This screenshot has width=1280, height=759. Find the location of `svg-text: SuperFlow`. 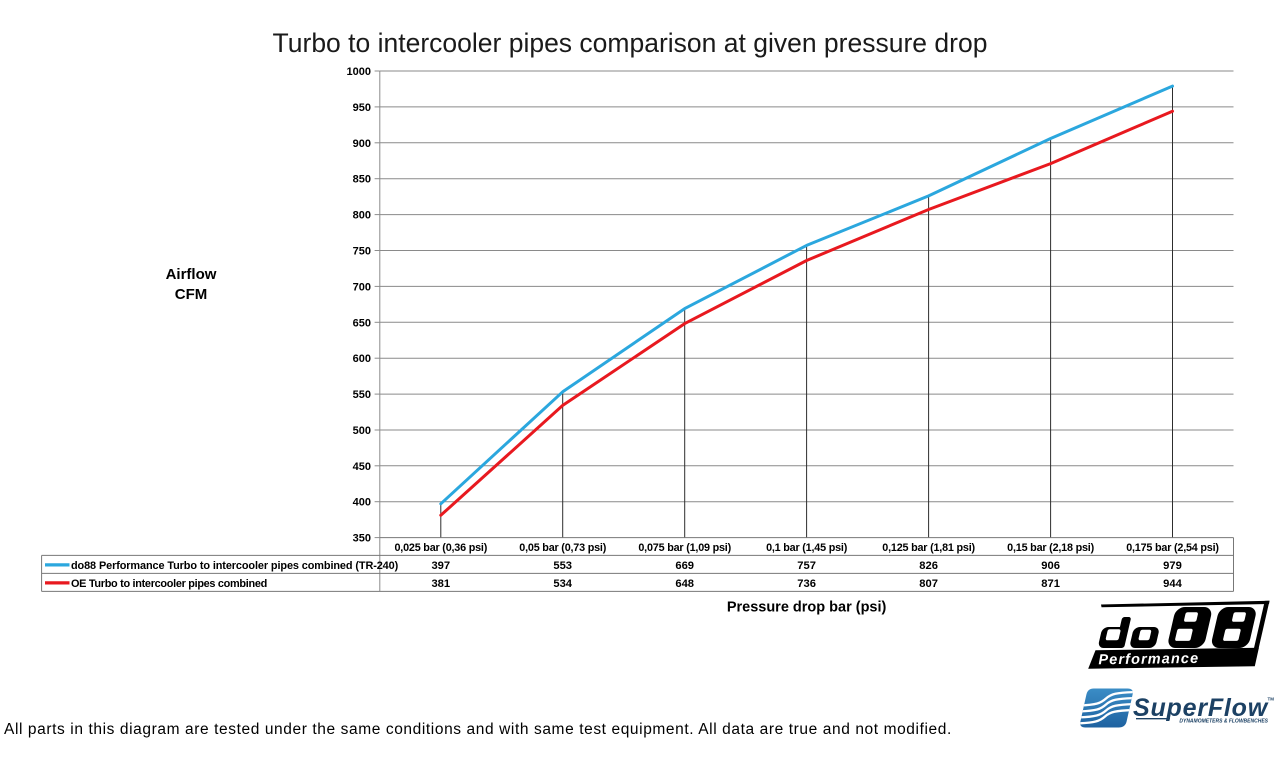

svg-text: SuperFlow is located at coordinates (1201, 708).